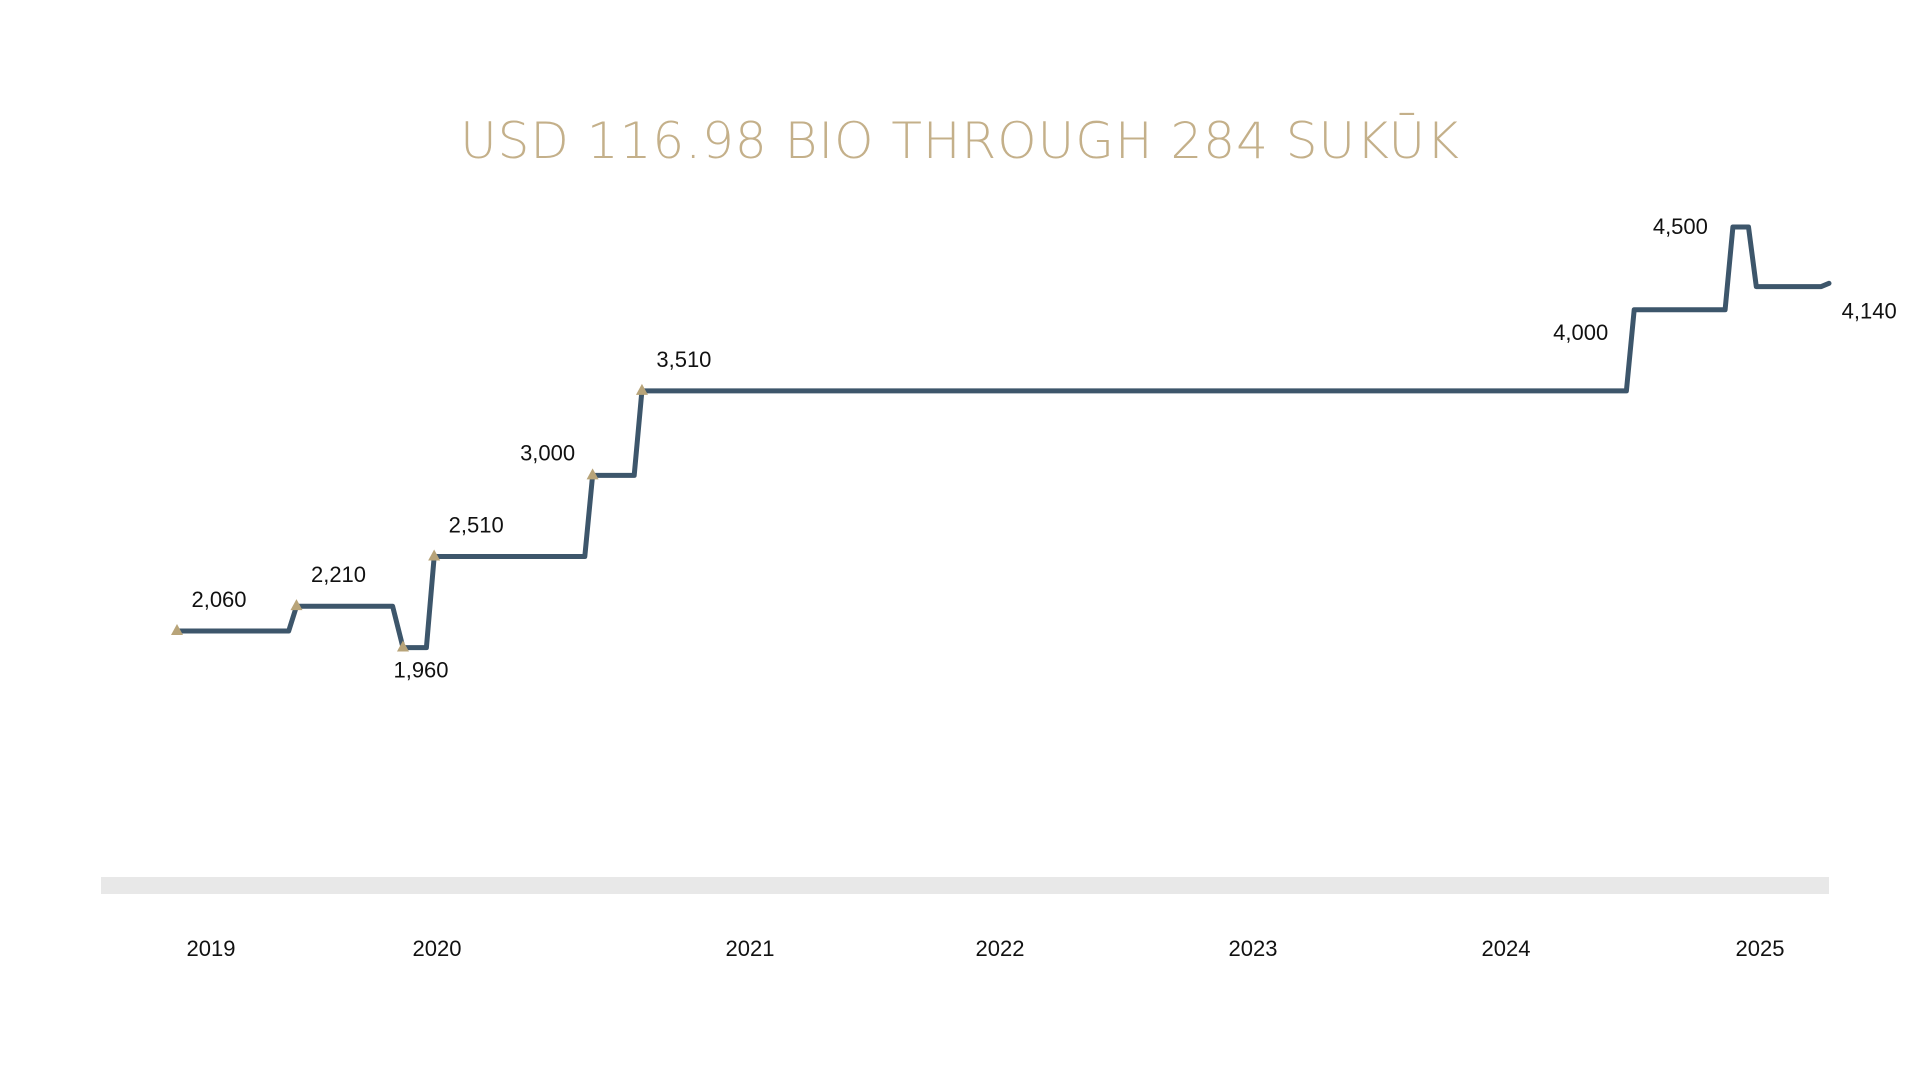  I want to click on x-tick-label: 2019, so click(211, 948).